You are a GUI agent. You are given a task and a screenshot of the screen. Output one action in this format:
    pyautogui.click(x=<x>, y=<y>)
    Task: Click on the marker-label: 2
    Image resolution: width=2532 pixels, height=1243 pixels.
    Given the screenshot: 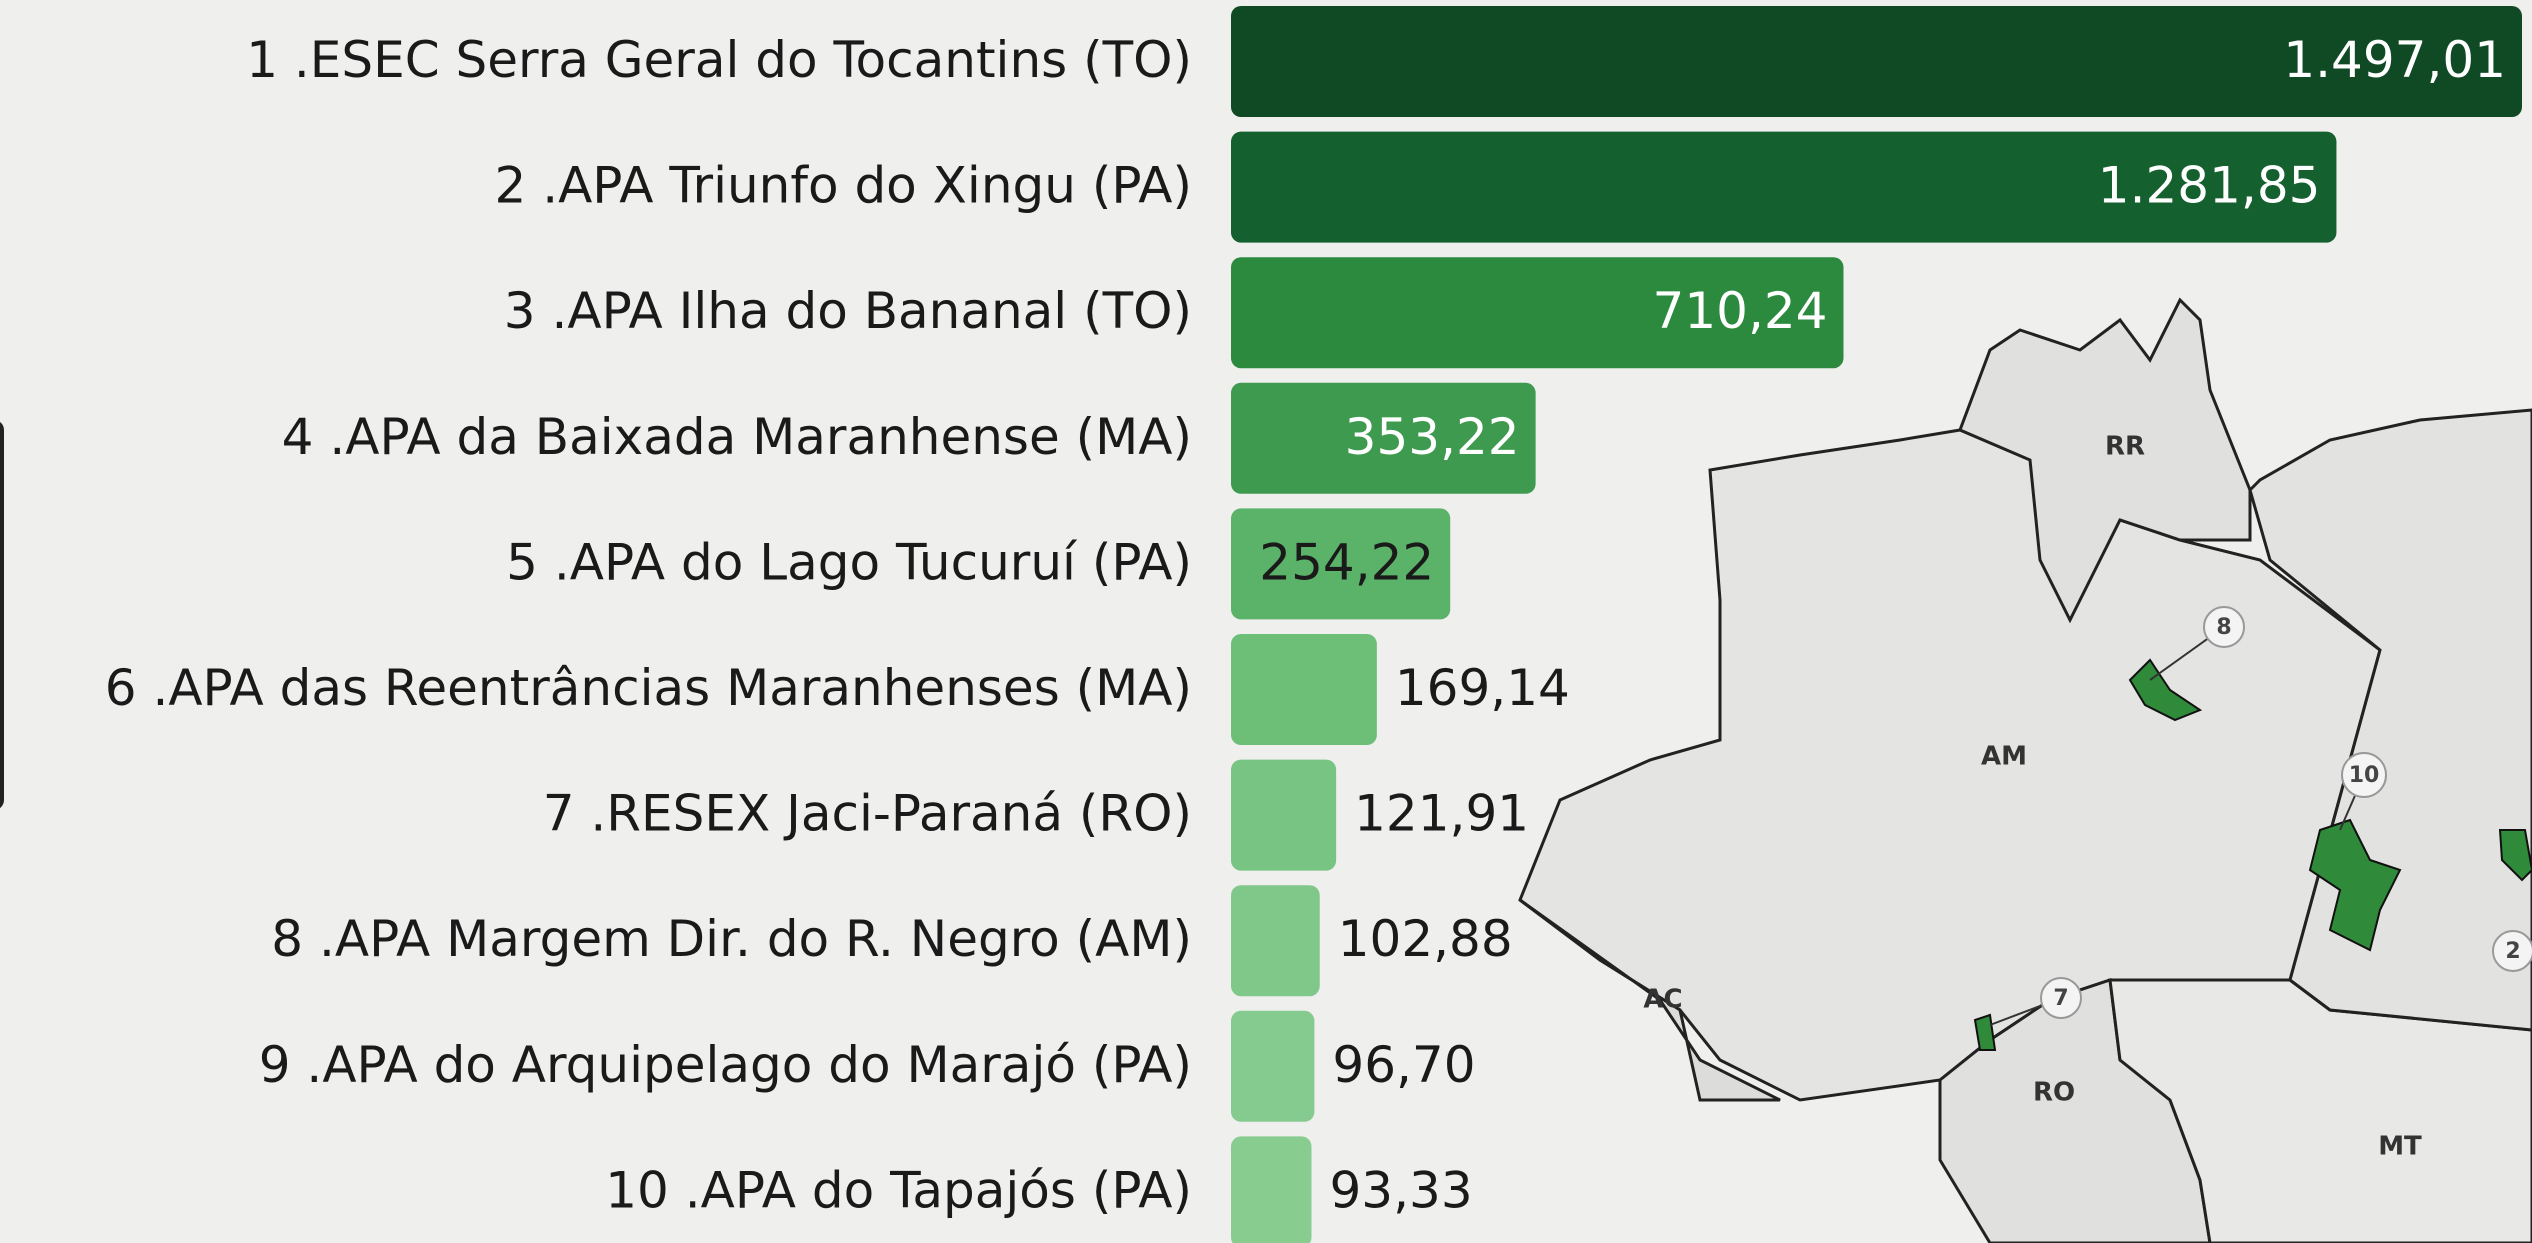 What is the action you would take?
    pyautogui.click(x=2512, y=951)
    